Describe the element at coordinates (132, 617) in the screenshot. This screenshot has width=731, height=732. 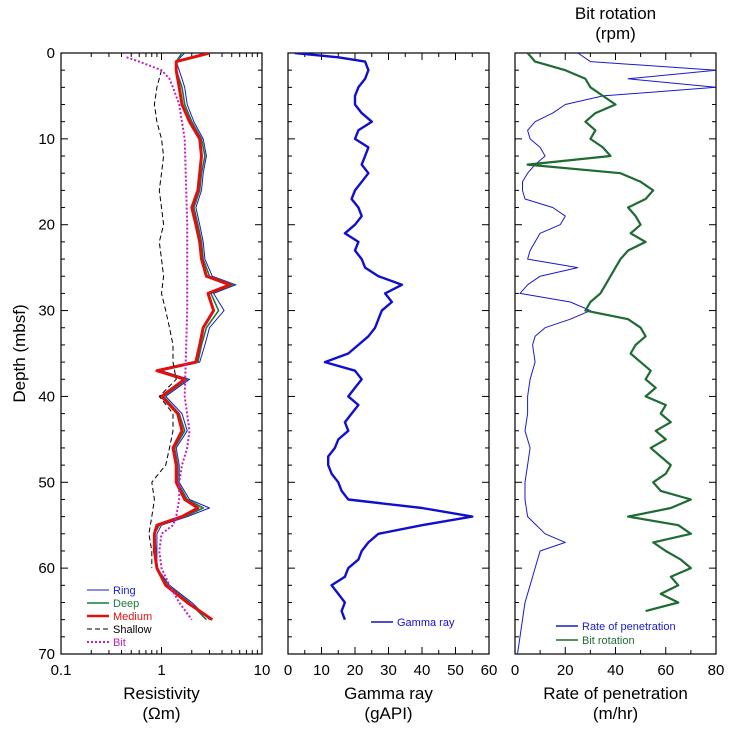
I see `legend-label: Medium` at that location.